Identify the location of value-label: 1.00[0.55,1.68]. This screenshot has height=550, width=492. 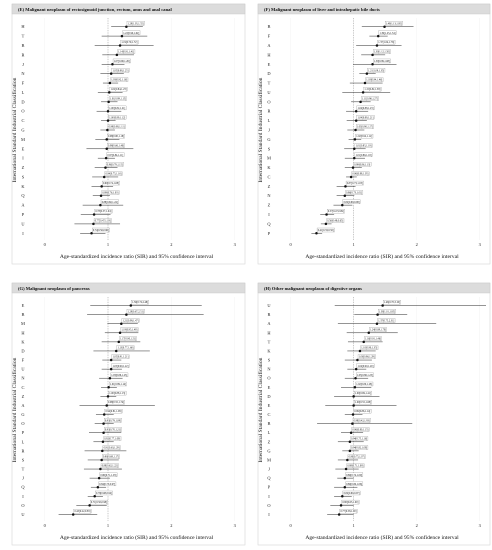
(363, 402).